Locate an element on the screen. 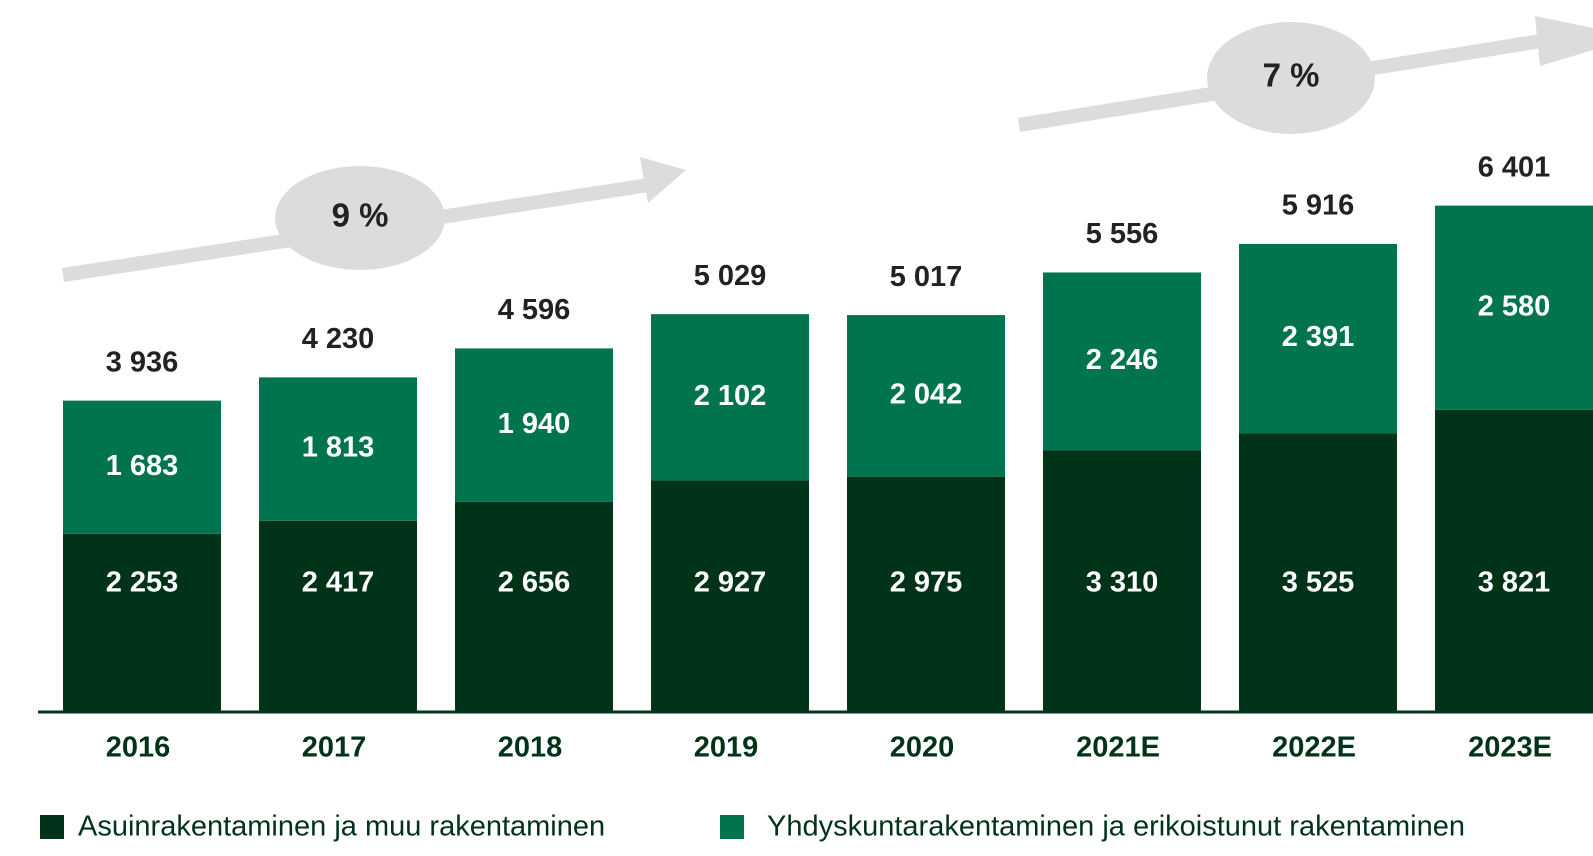 The height and width of the screenshot is (856, 1593). value-label: 2 246 is located at coordinates (1122, 360).